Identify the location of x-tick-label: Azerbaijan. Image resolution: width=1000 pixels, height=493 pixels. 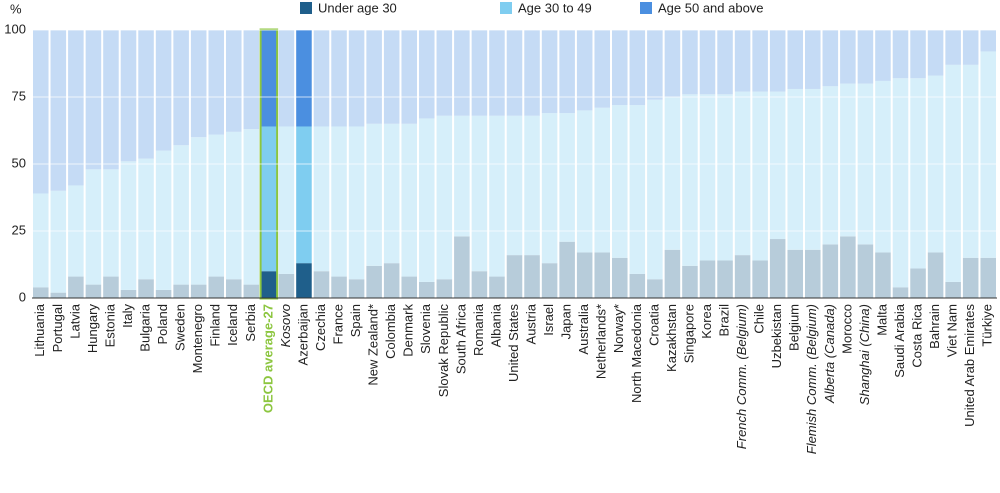
(302, 334).